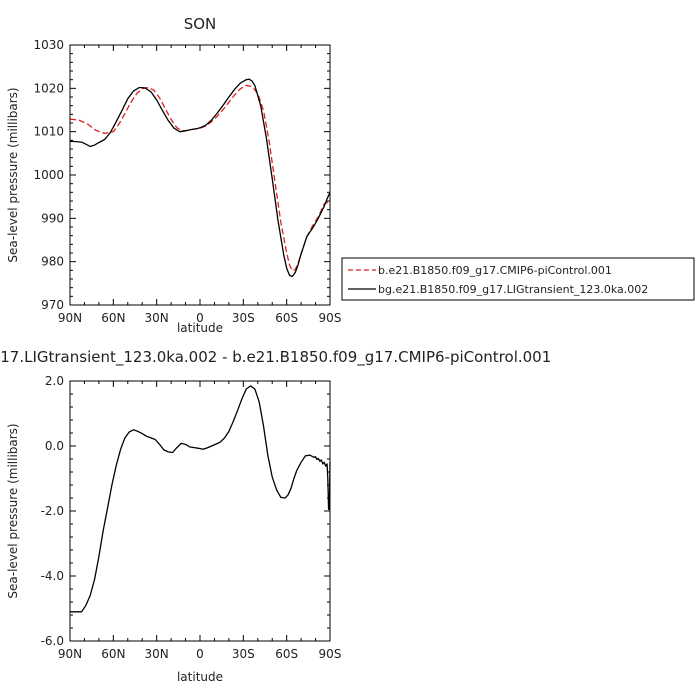 The image size is (700, 700). What do you see at coordinates (52, 576) in the screenshot?
I see `bottom-y-tick-label: -4.0` at bounding box center [52, 576].